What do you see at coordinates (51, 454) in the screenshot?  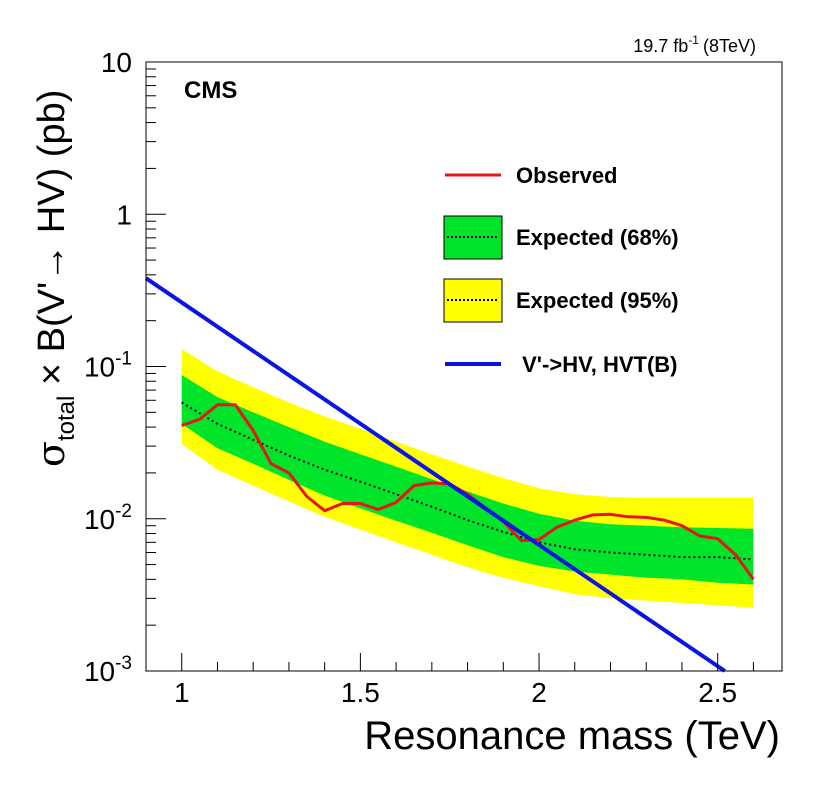 I see `y-axis-title-sigma: σ` at bounding box center [51, 454].